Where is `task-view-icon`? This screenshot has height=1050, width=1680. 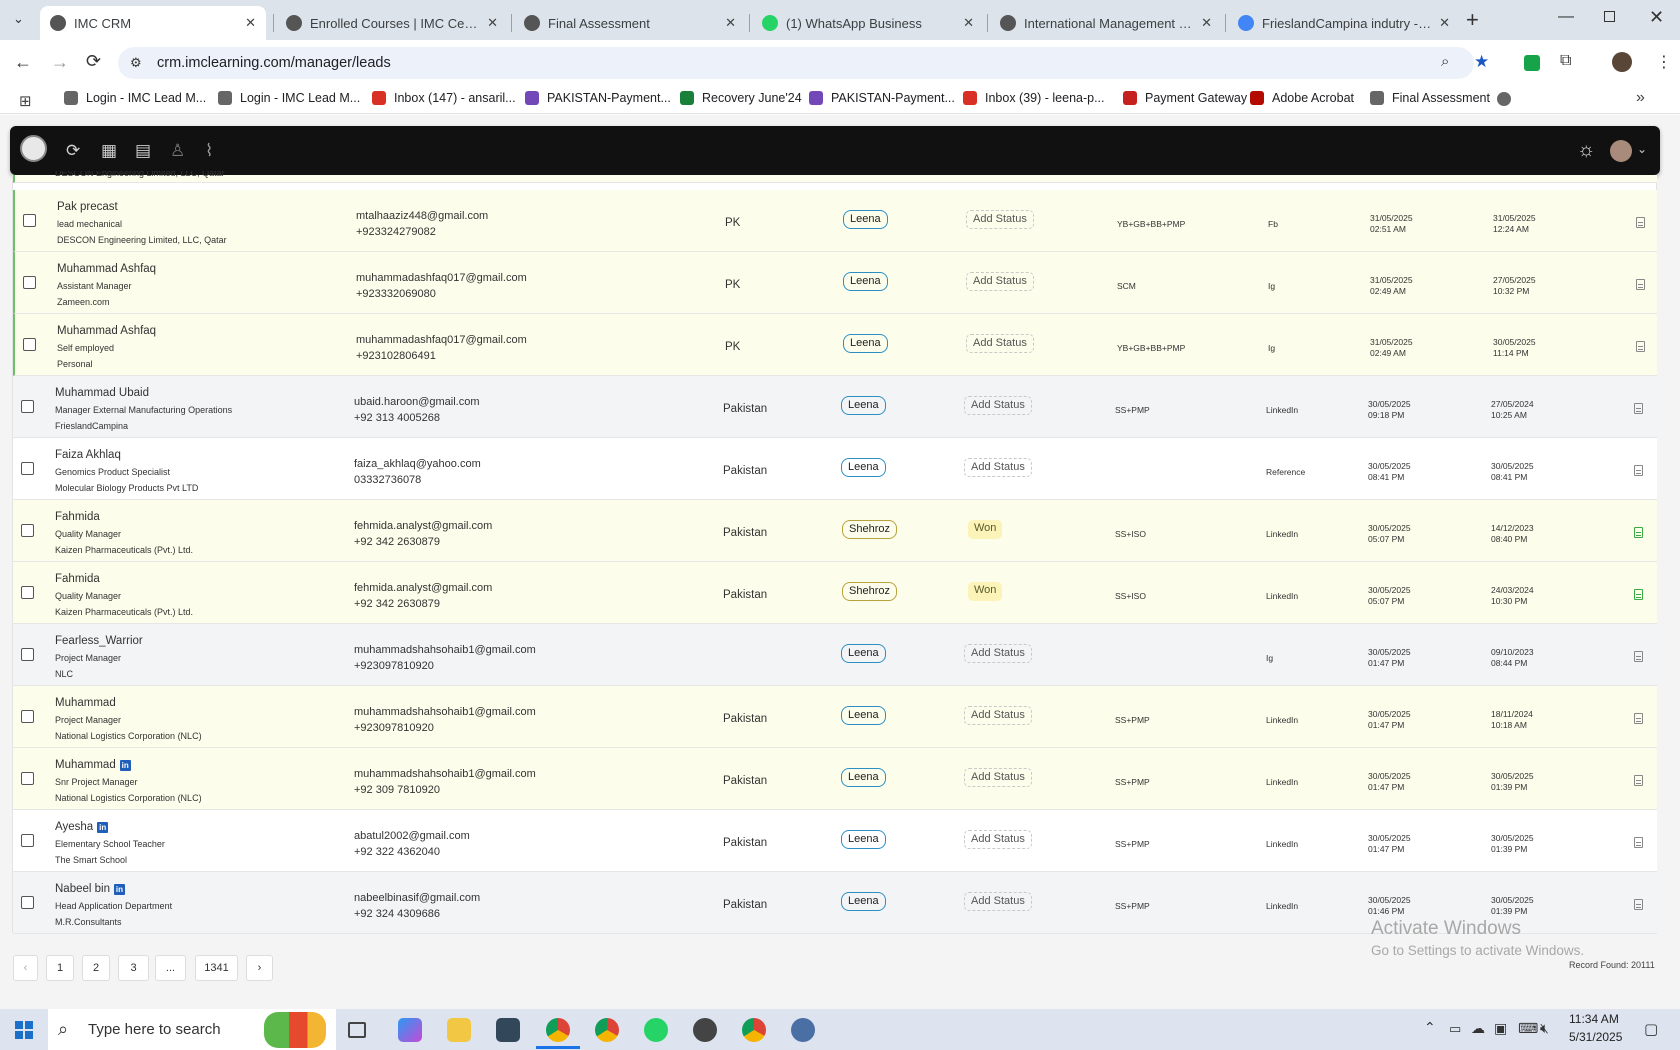
task-view-icon is located at coordinates (357, 1030).